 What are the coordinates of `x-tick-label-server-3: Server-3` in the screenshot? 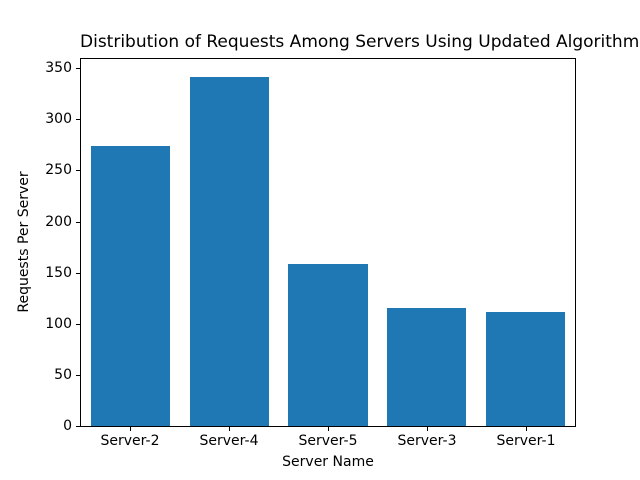 It's located at (427, 441).